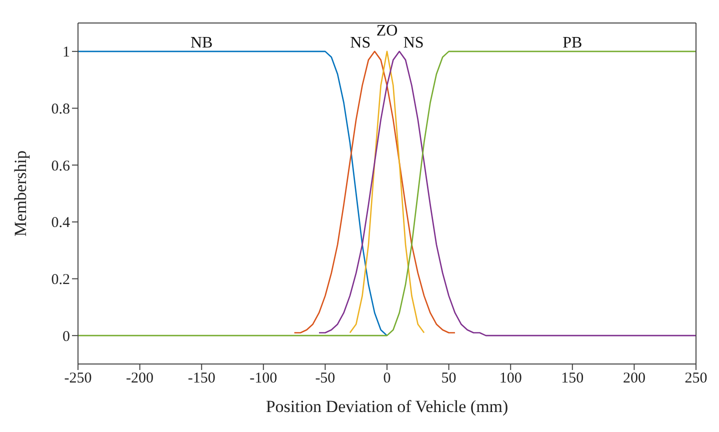 This screenshot has height=432, width=719. I want to click on y-tick-label: 0.2, so click(60, 280).